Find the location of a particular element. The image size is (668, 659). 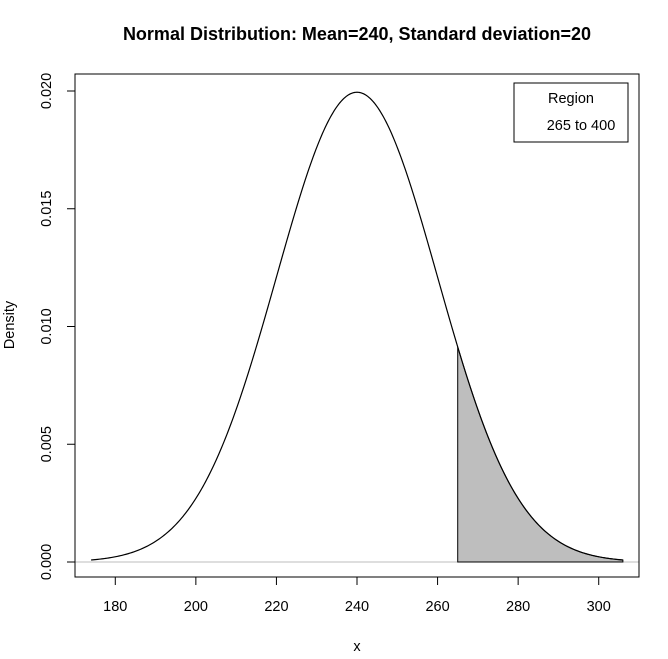

y-axis: 0.000 0.005 0.010 0.015 0.020 is located at coordinates (57, 326).